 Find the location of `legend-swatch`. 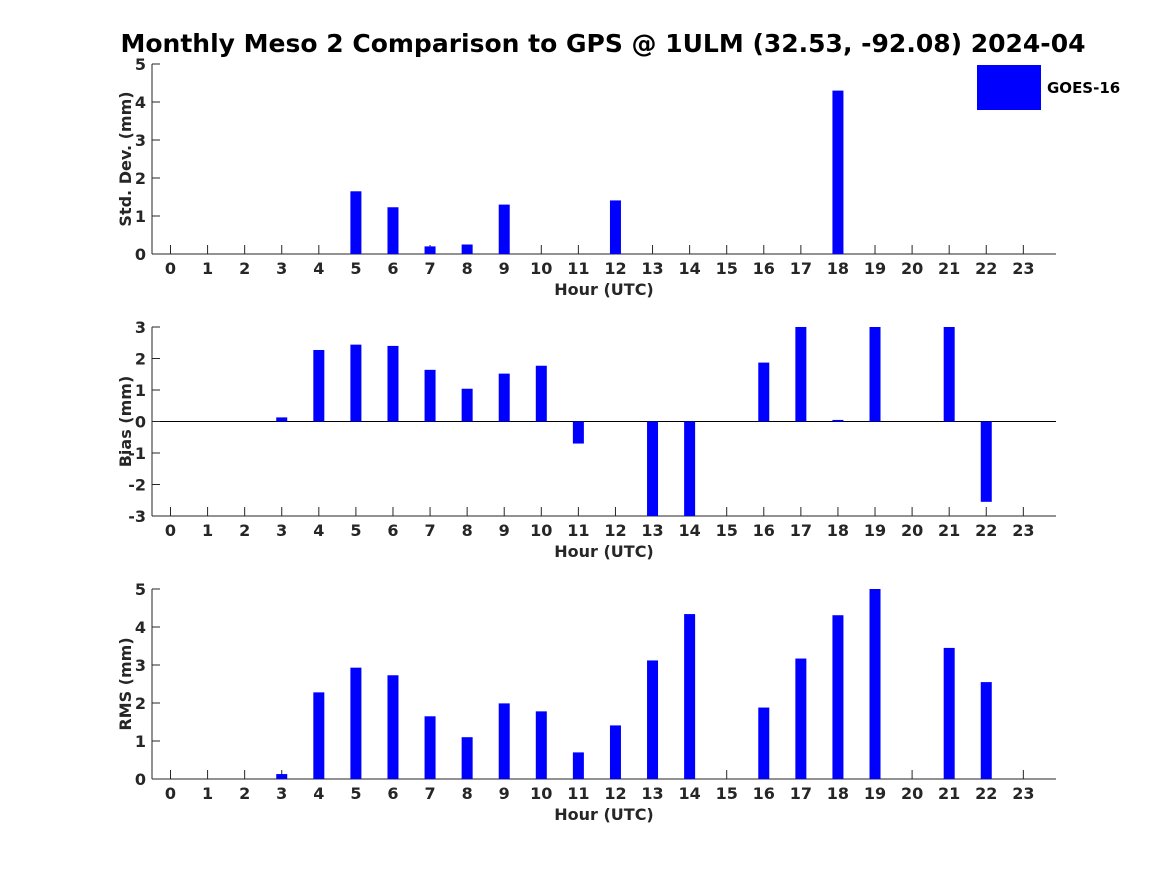

legend-swatch is located at coordinates (1009, 87).